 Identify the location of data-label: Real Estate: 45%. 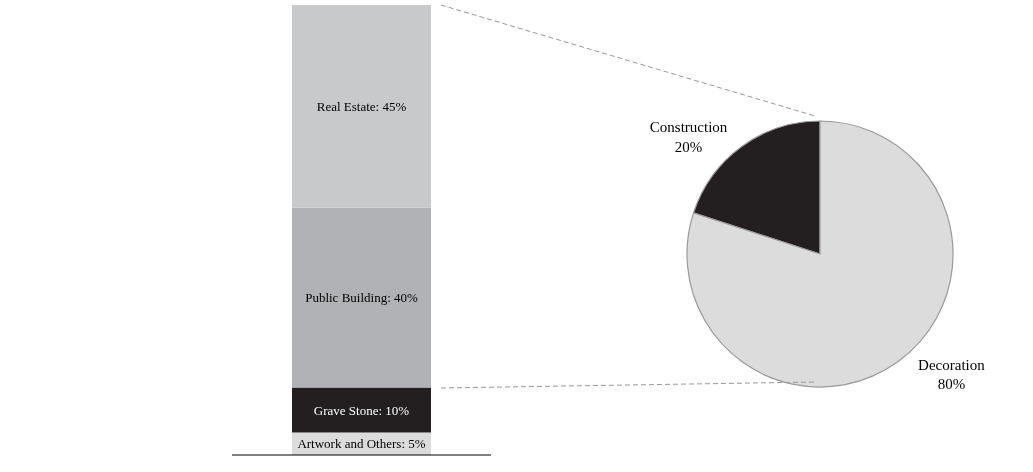
(361, 106).